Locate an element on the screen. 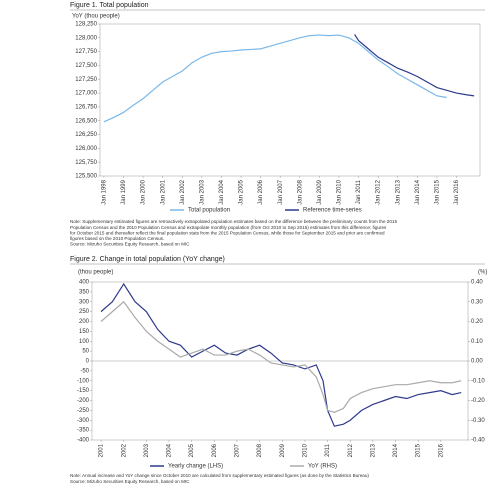 This screenshot has width=500, height=490. chart-title: Figure 1. Total population is located at coordinates (109, 5).